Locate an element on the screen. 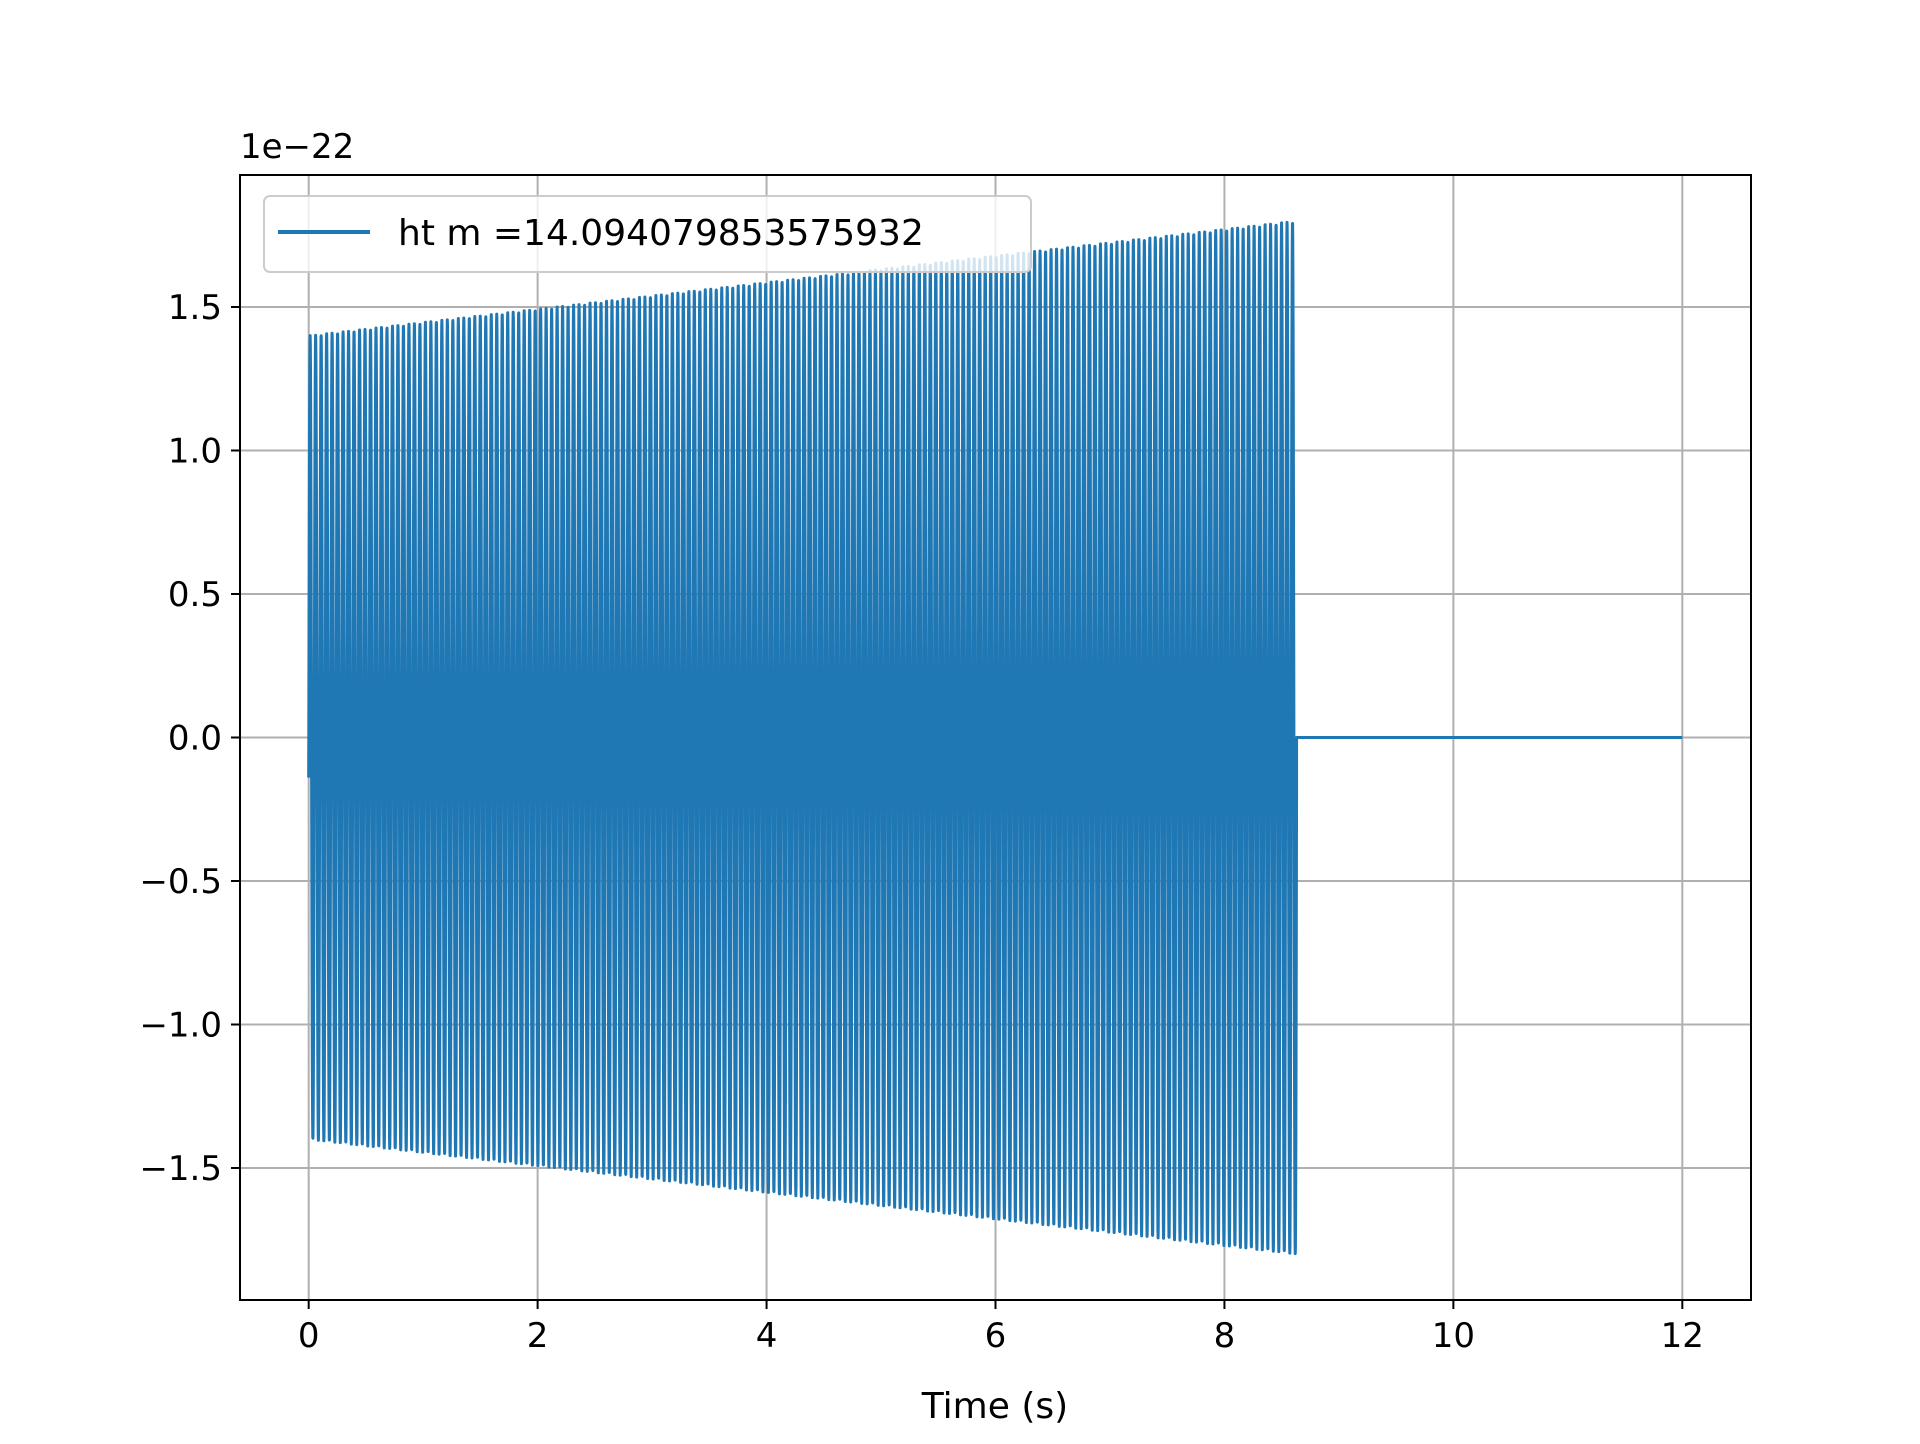 The image size is (1920, 1444). x-tick-label: 12 is located at coordinates (1682, 1336).